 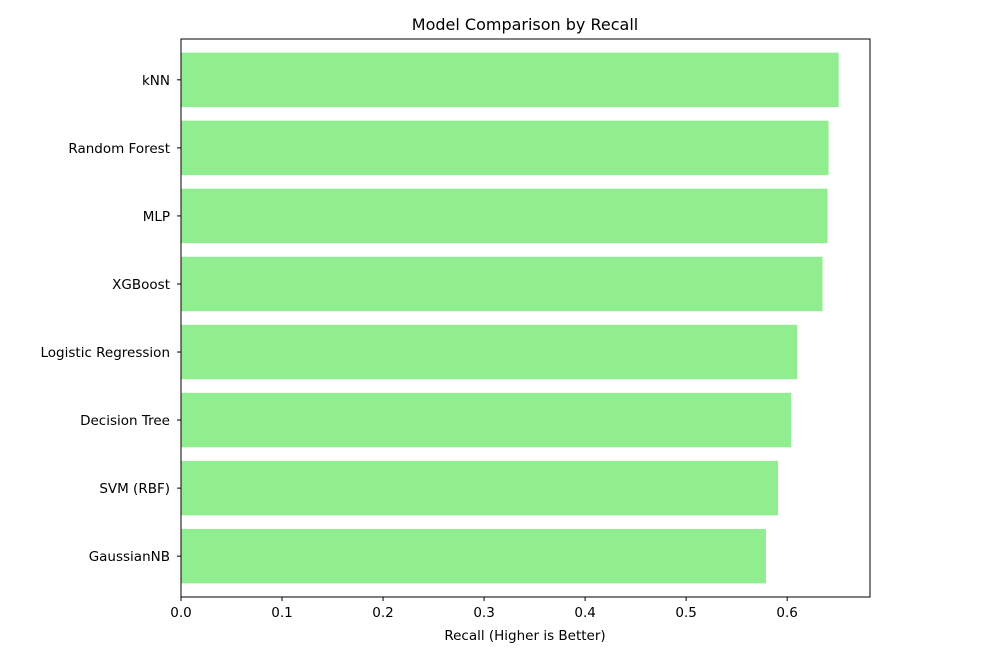 What do you see at coordinates (486, 420) in the screenshot?
I see `bar-decision-tree` at bounding box center [486, 420].